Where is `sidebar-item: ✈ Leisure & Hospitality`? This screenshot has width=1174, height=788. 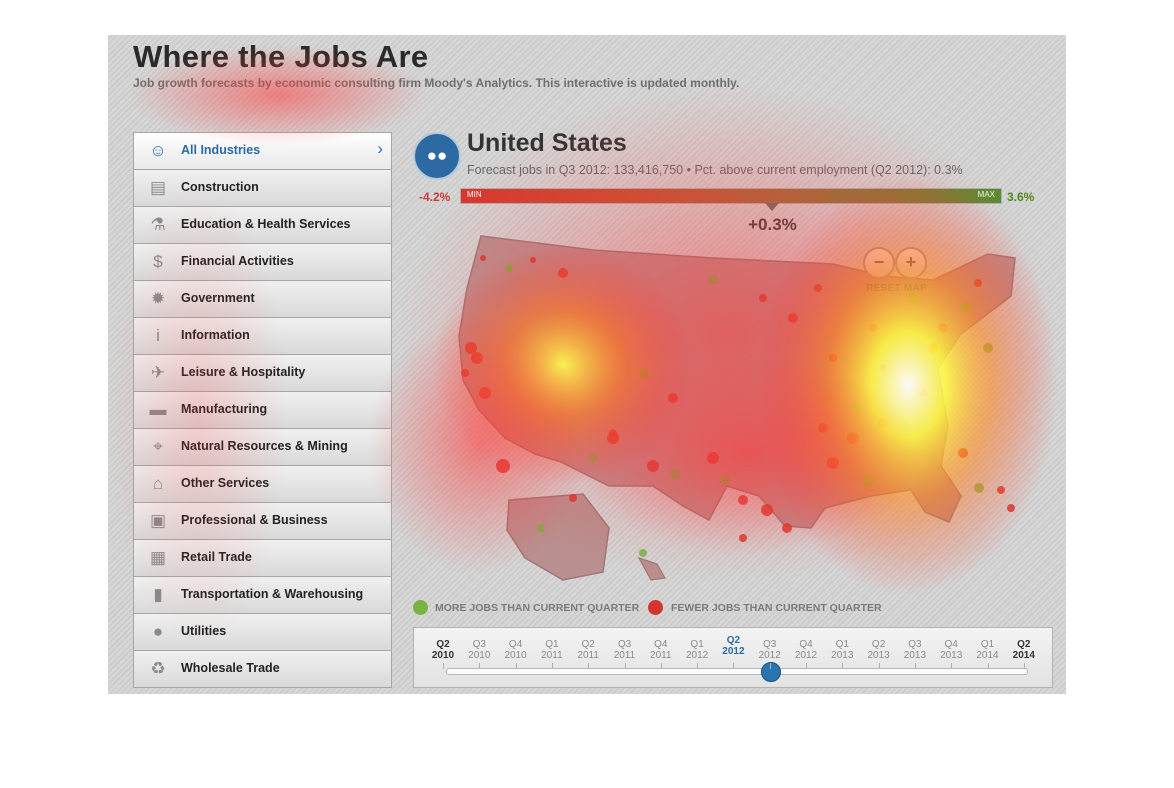
sidebar-item: ✈ Leisure & Hospitality is located at coordinates (262, 373).